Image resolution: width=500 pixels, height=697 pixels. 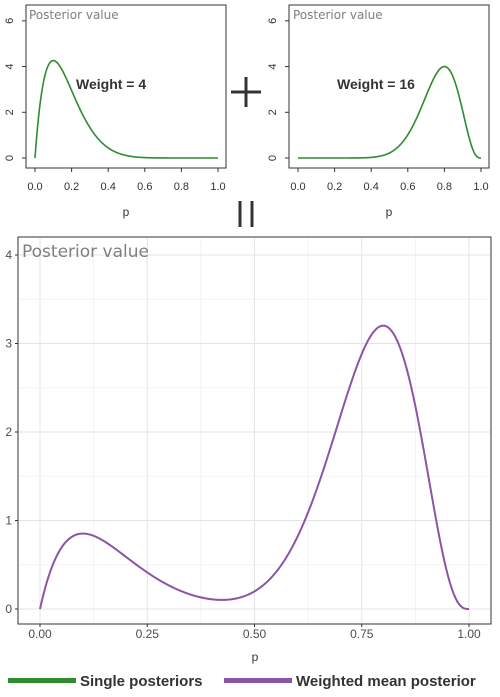 I want to click on right-plot-title: Posterior value, so click(x=338, y=15).